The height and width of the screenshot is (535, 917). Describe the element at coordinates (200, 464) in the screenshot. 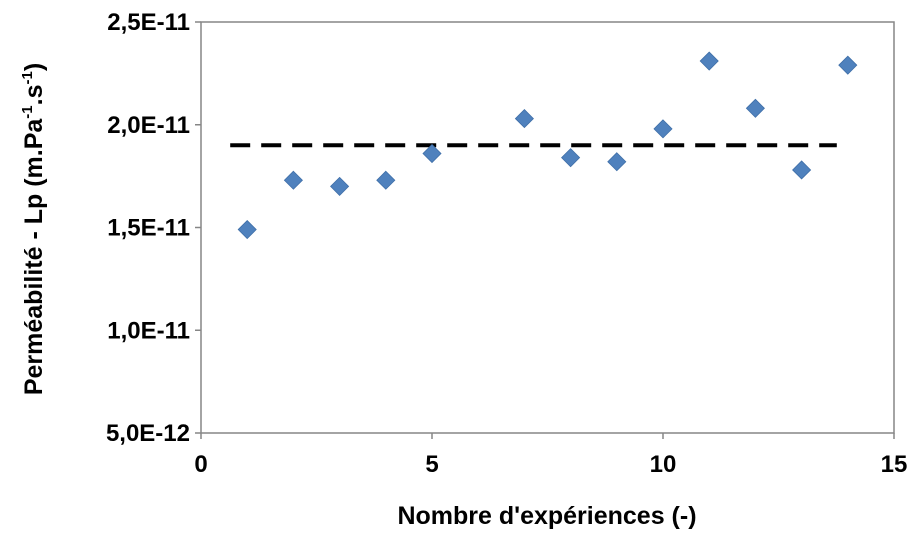

I see `x-tick-label: 0` at that location.